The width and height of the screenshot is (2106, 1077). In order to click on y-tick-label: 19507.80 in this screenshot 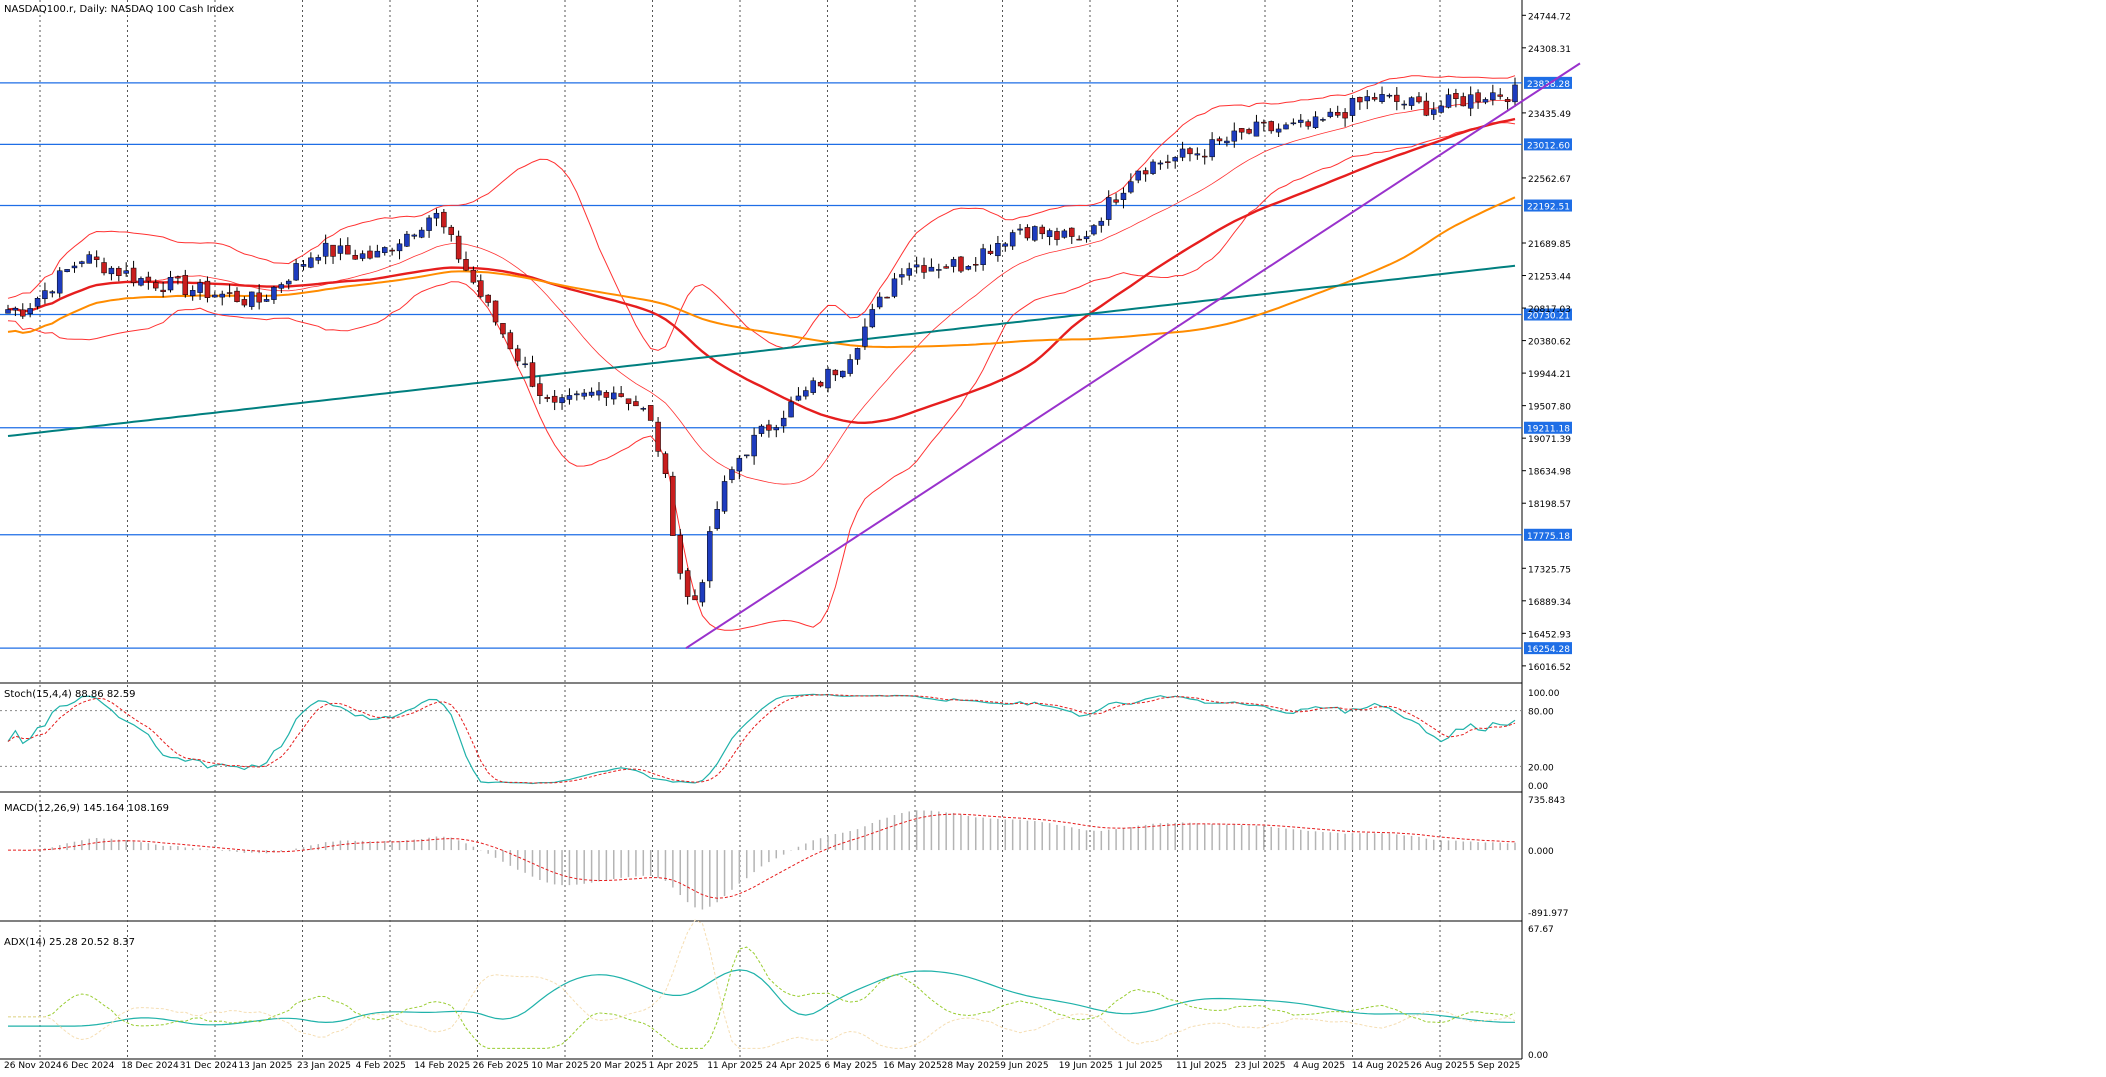, I will do `click(1549, 408)`.